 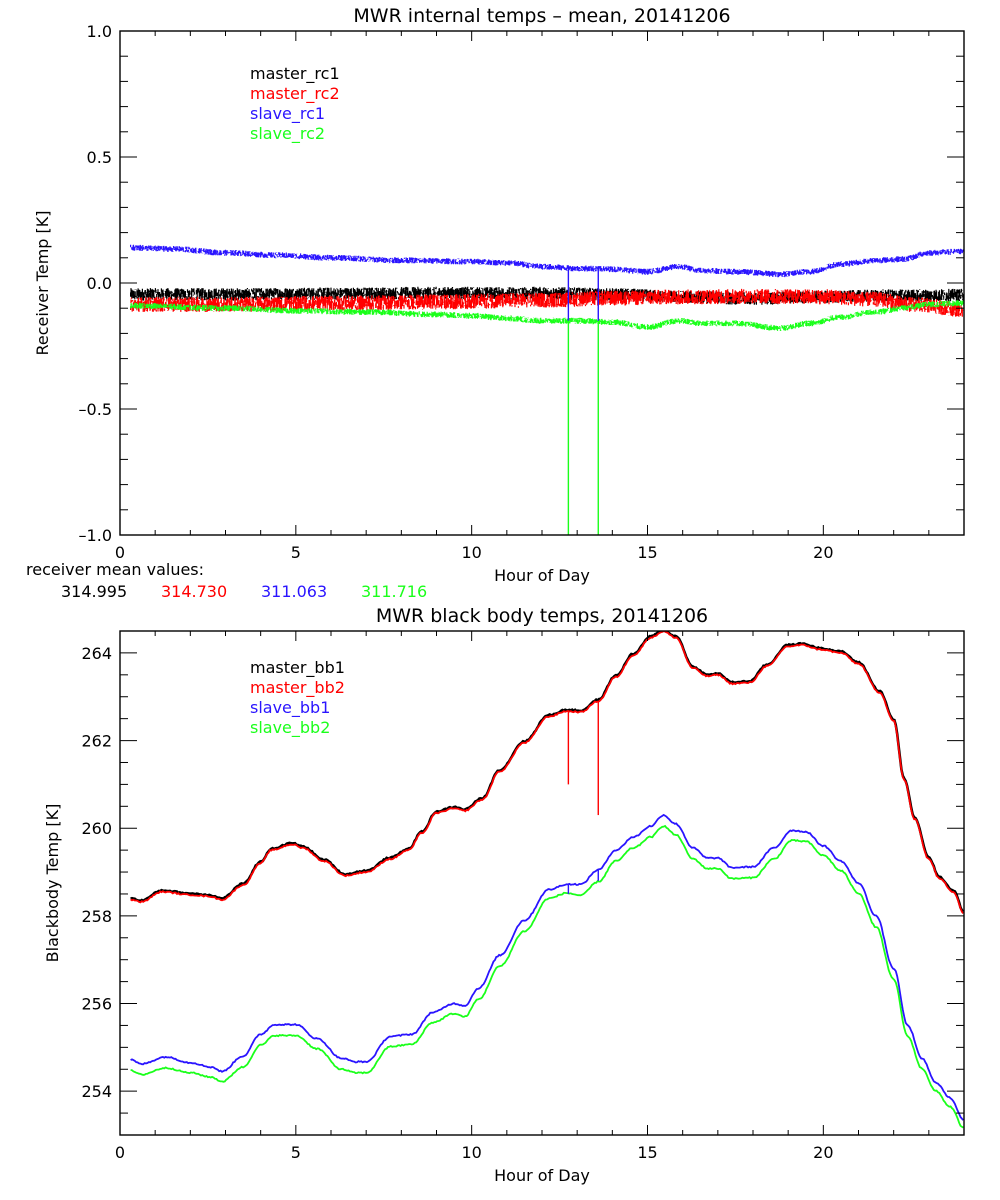 What do you see at coordinates (95, 535) in the screenshot?
I see `y-tick-label: –1.0` at bounding box center [95, 535].